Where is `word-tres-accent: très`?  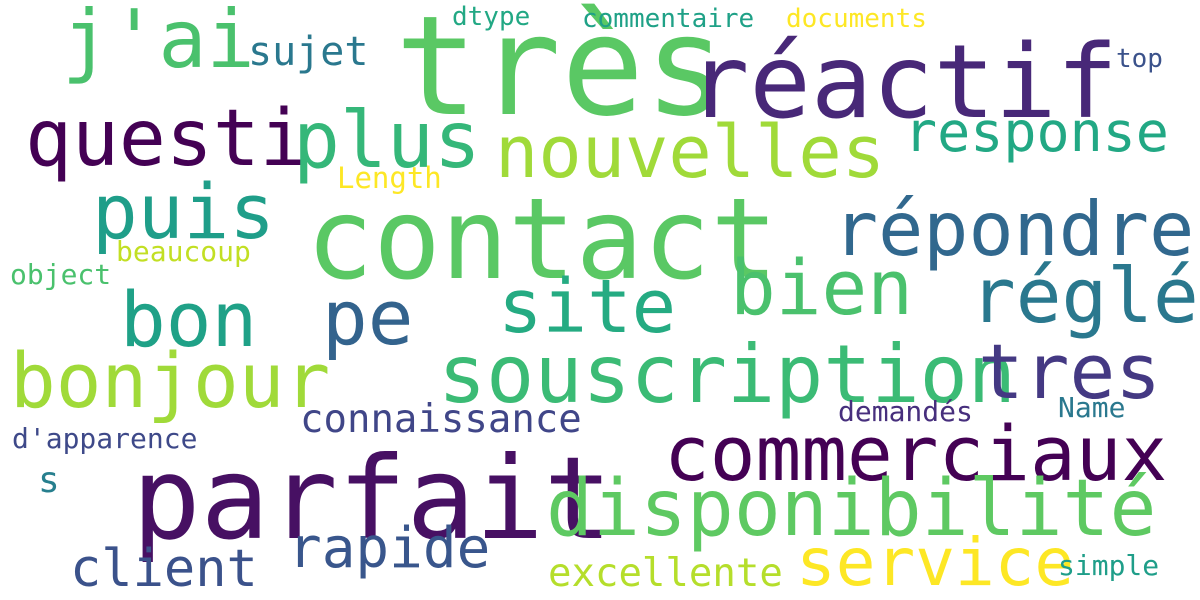
word-tres-accent: très is located at coordinates (561, 73).